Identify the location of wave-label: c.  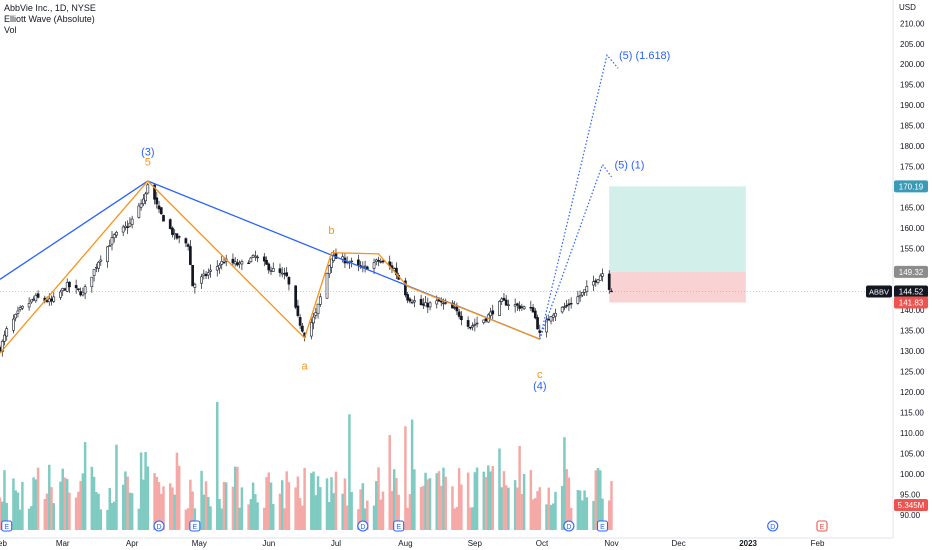
(540, 375).